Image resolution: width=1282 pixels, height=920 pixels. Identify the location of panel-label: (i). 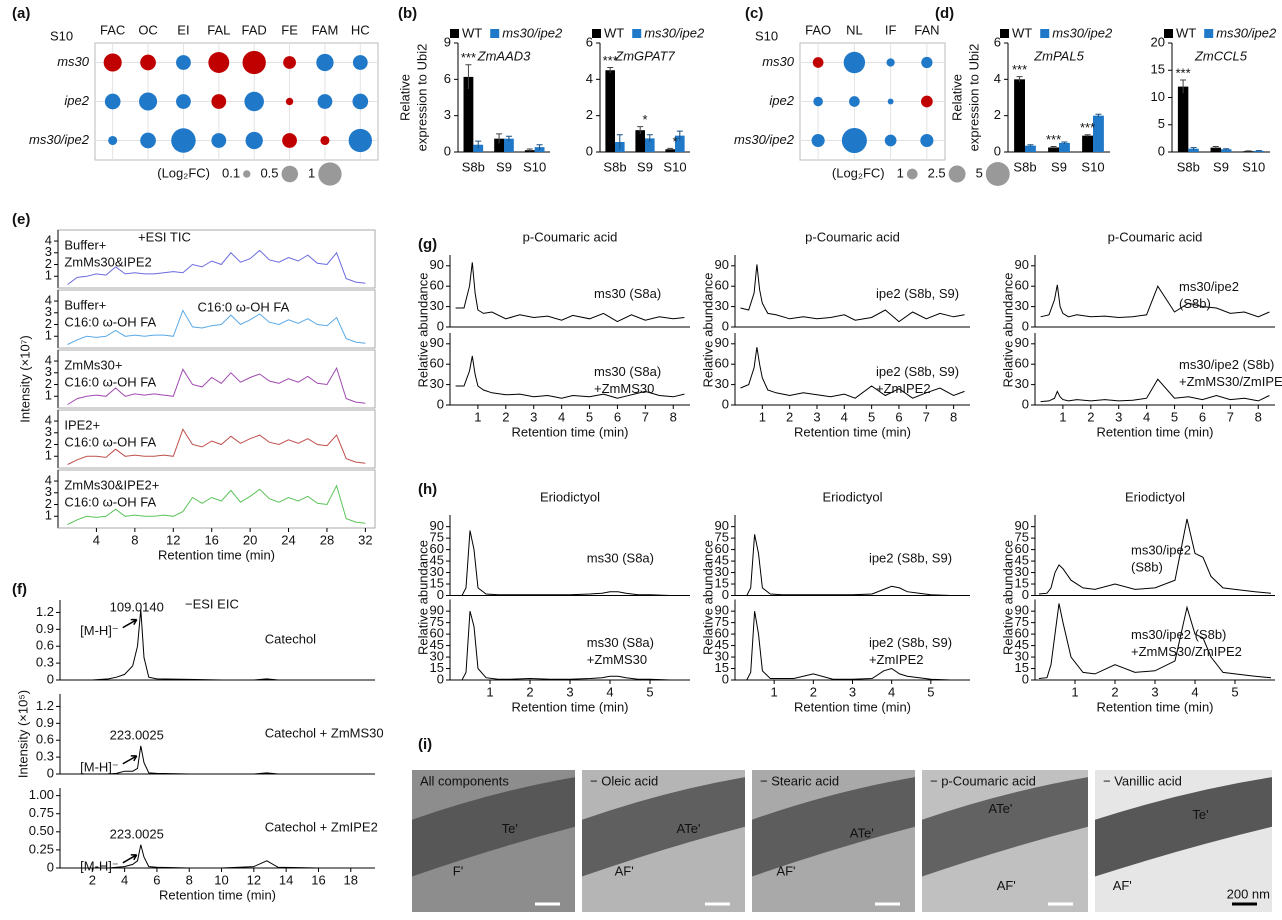
(425, 744).